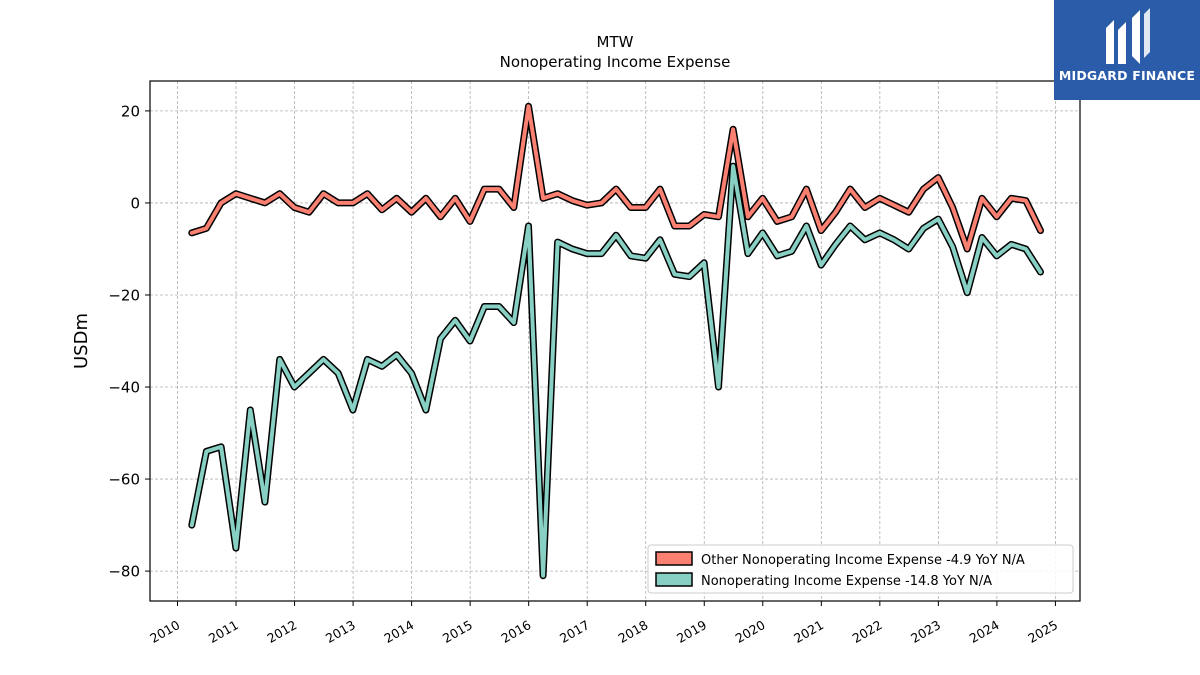 Image resolution: width=1200 pixels, height=675 pixels. I want to click on chart-subtitle: Nonoperating Income Expense, so click(615, 62).